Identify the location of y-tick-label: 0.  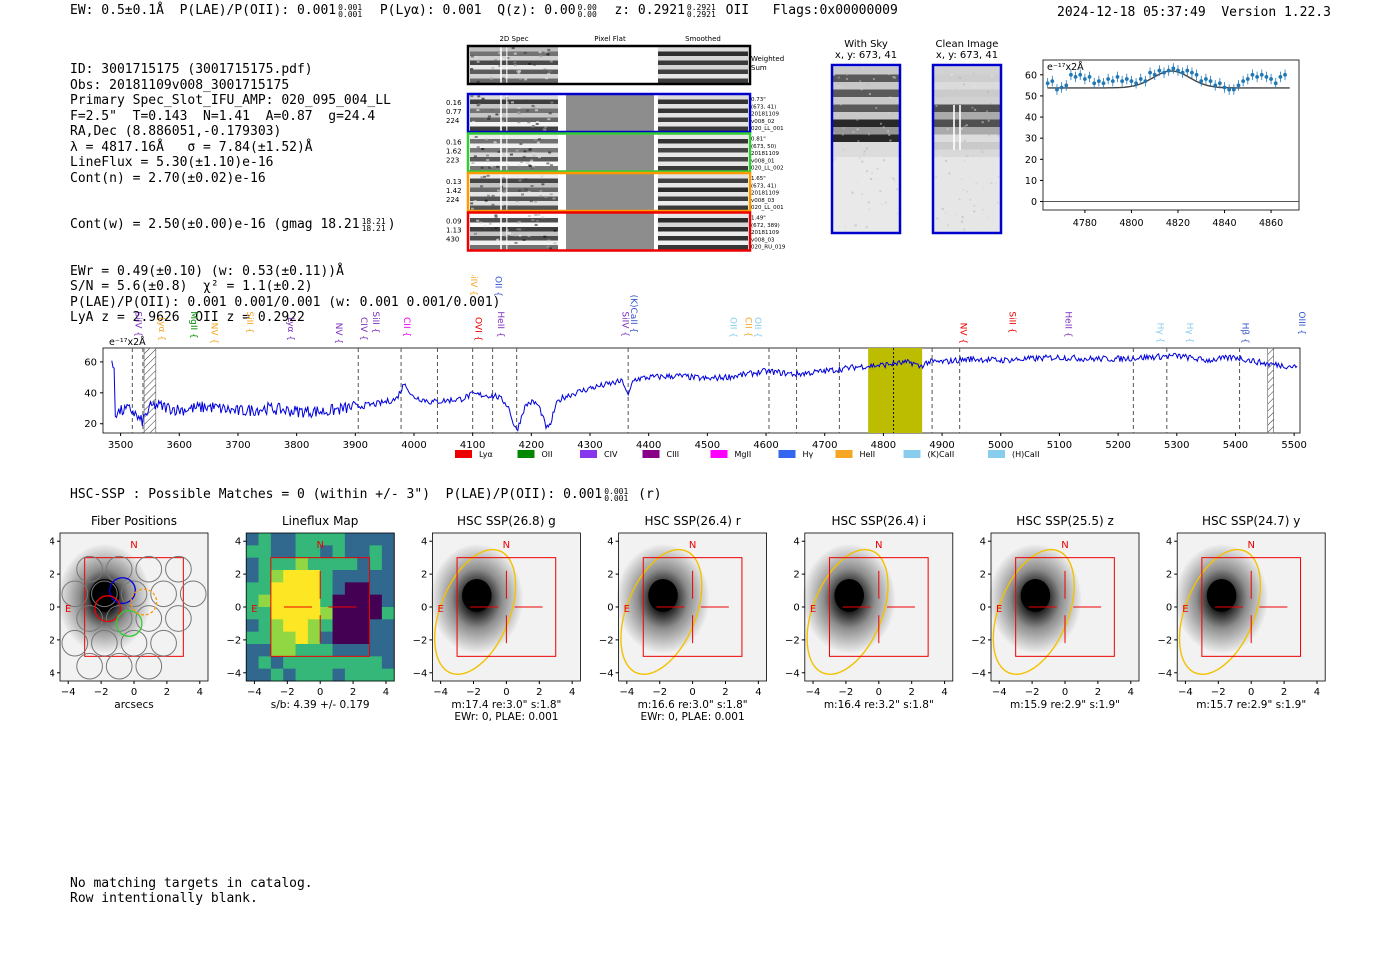
(983, 608).